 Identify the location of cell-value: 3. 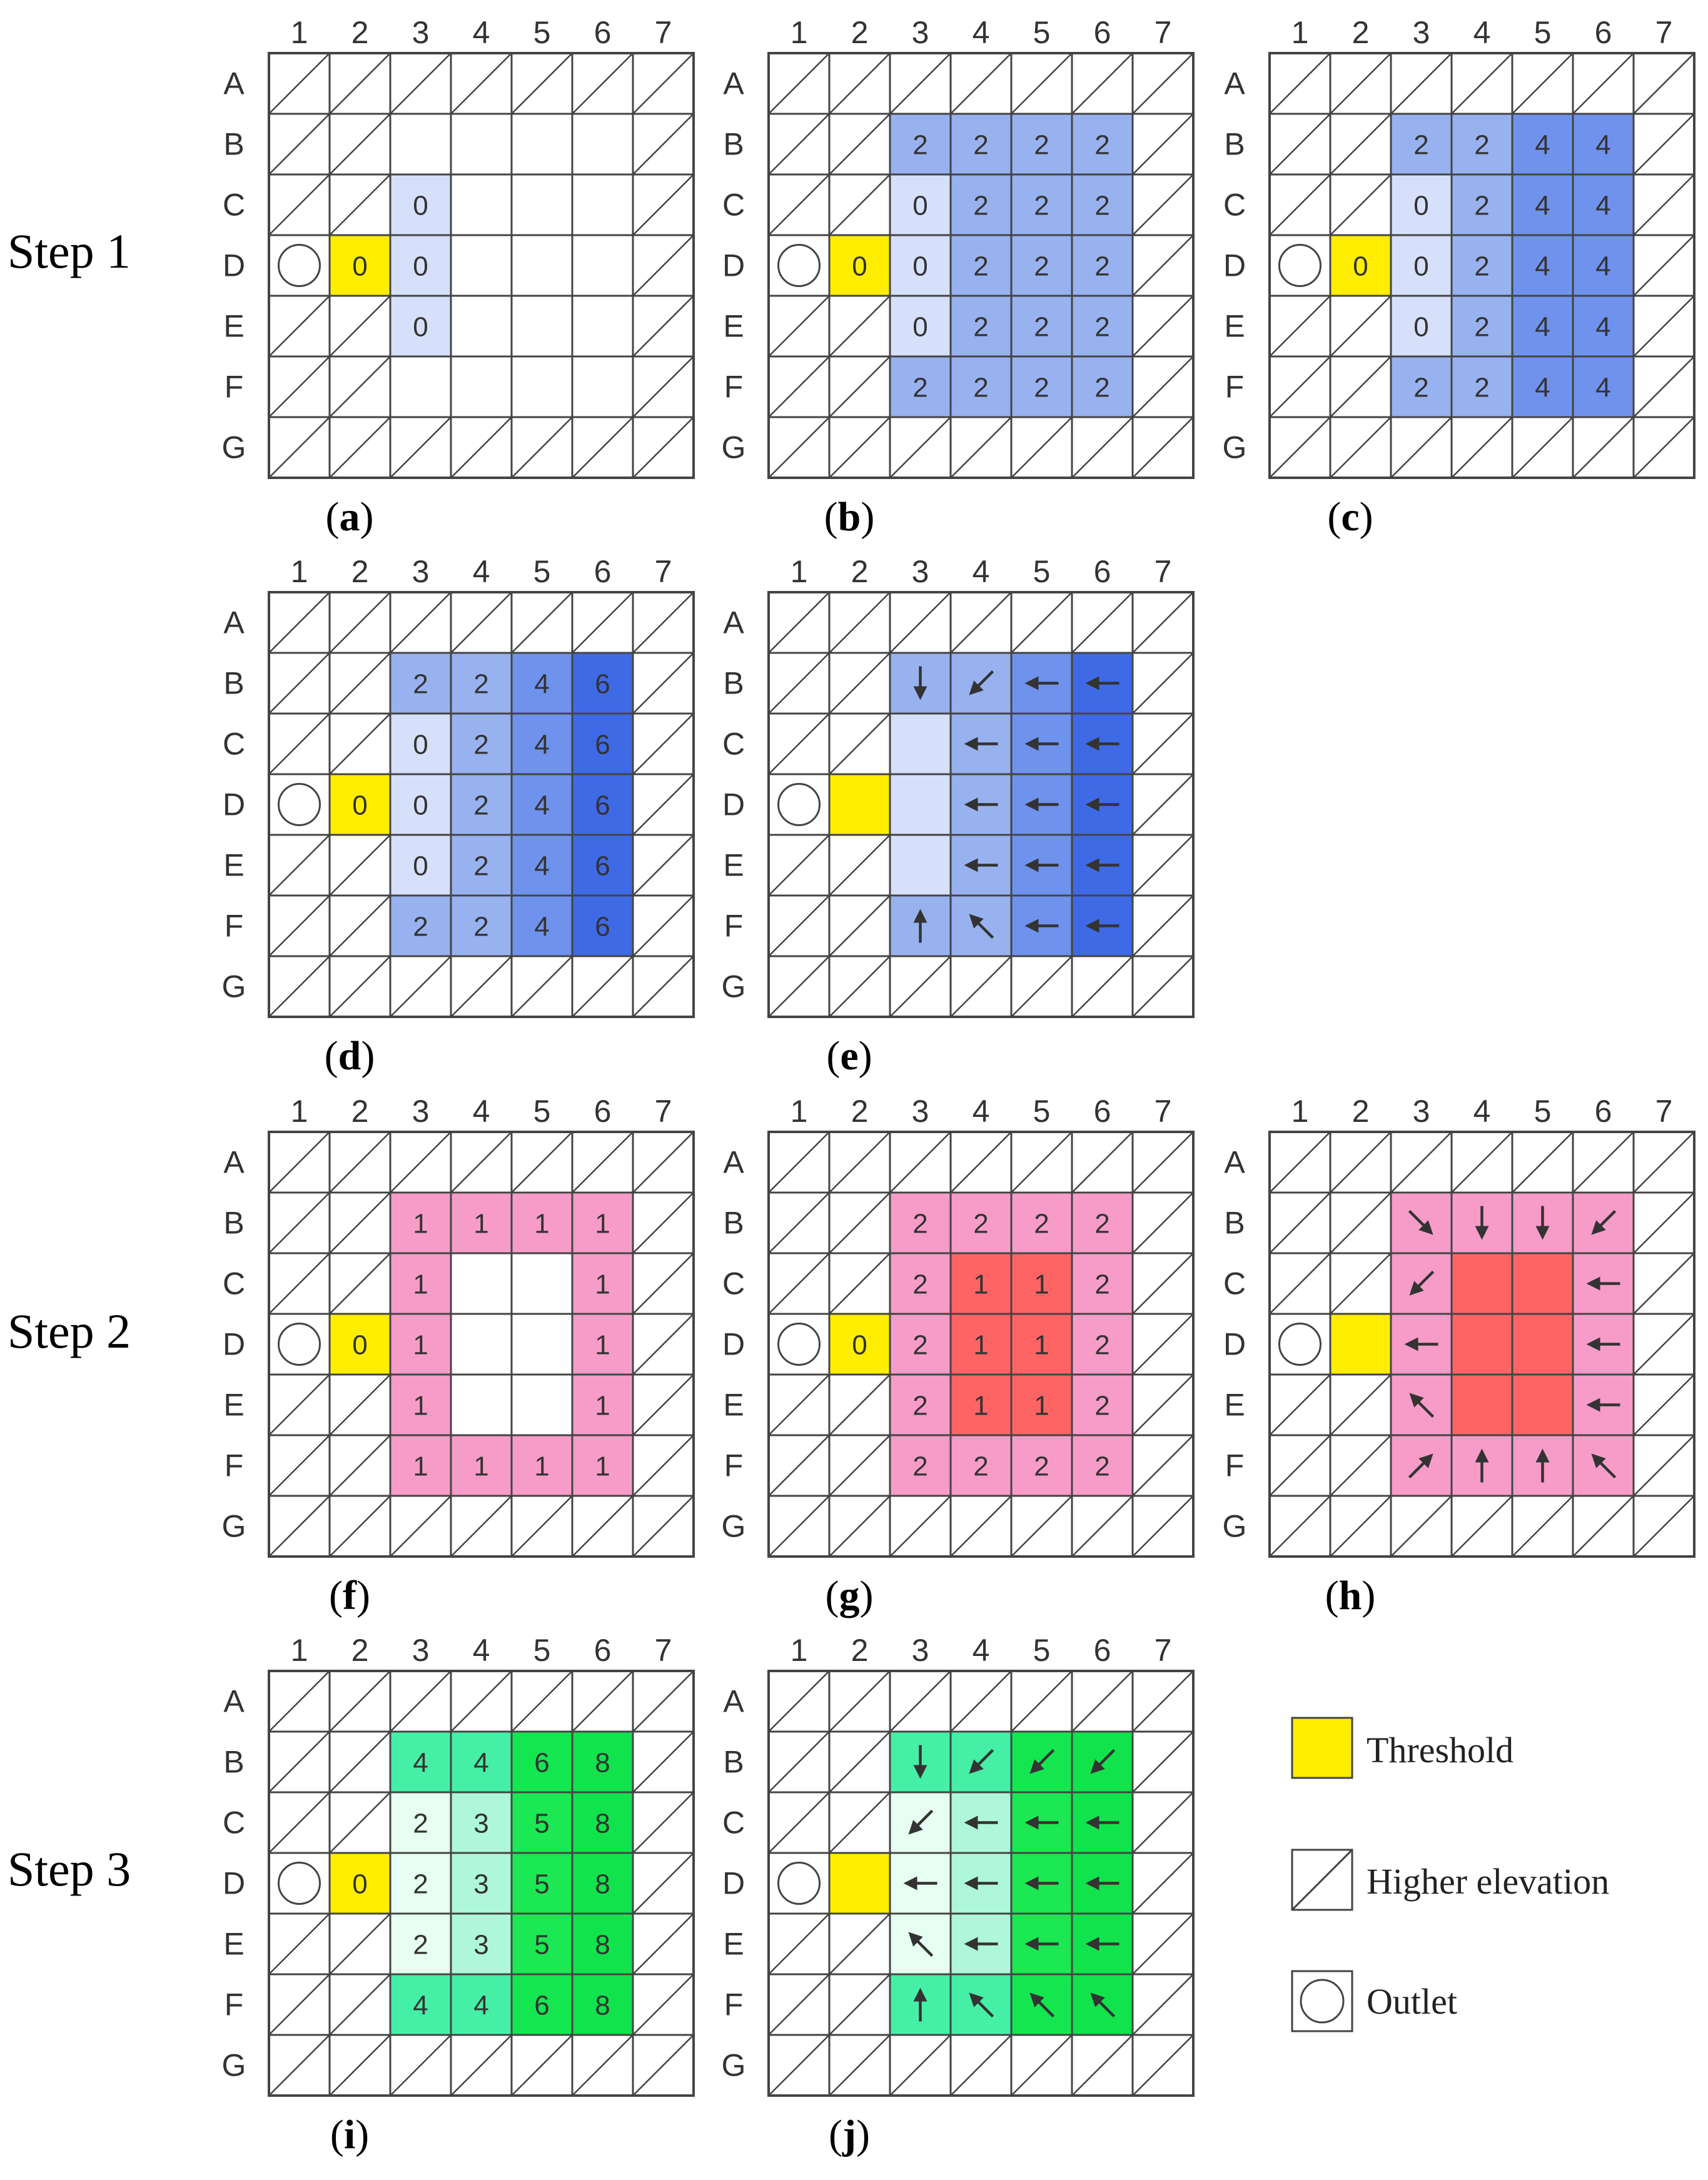
(480, 1945).